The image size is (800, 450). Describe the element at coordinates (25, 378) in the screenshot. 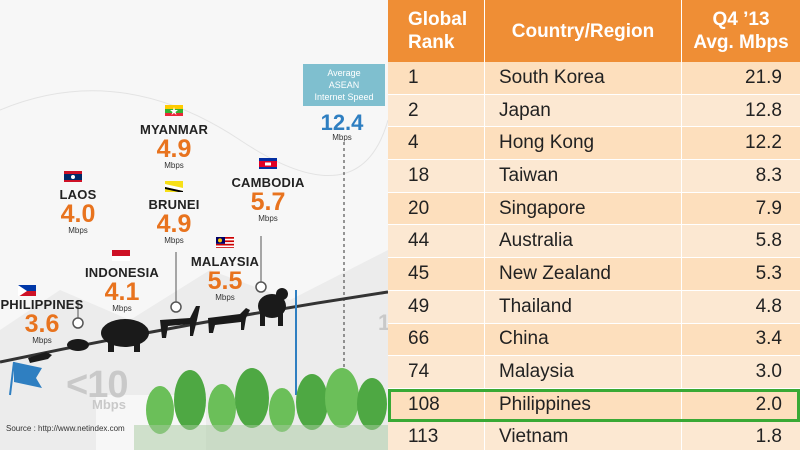

I see `flag-marker-icon` at that location.